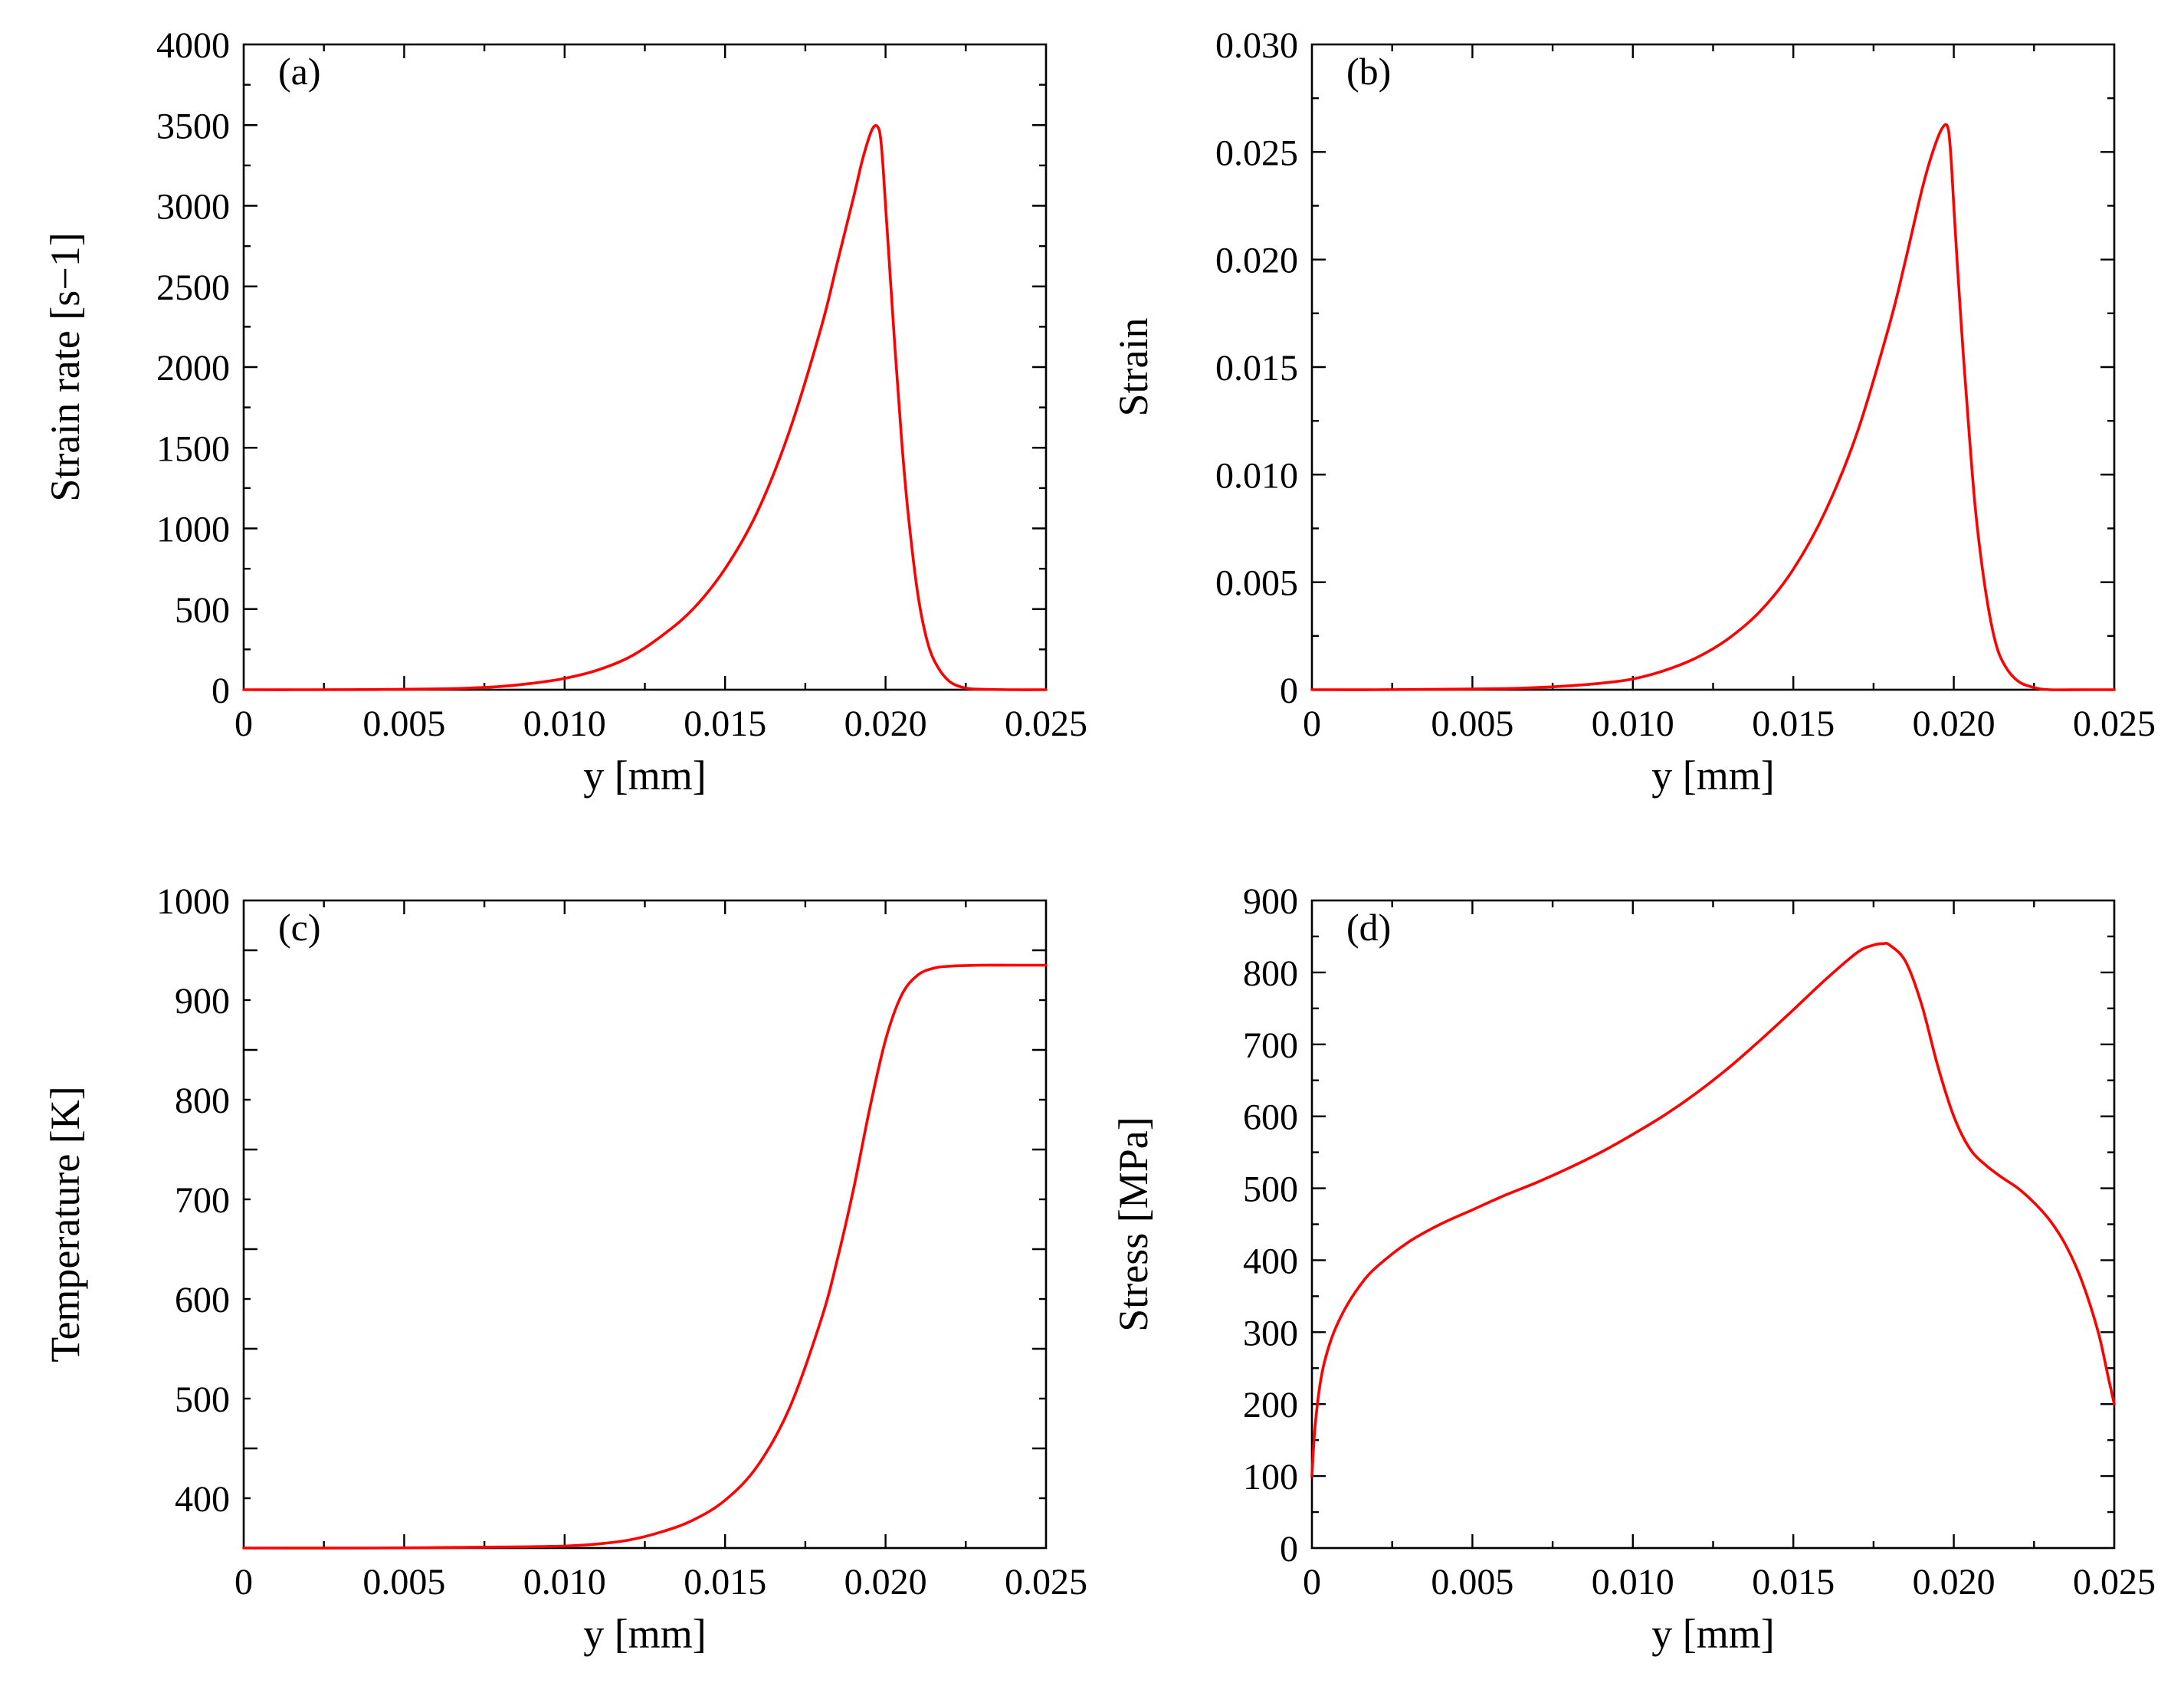 This screenshot has height=1699, width=2184. What do you see at coordinates (193, 368) in the screenshot?
I see `y-tick-label: 2000` at bounding box center [193, 368].